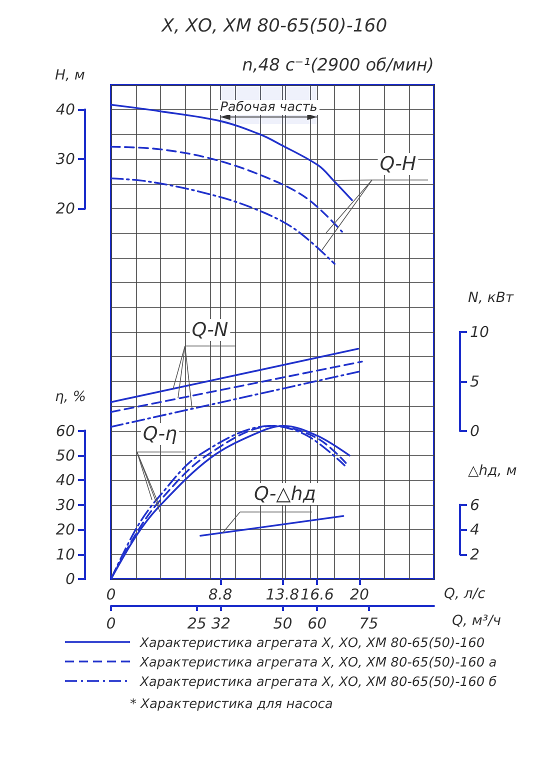  I want to click on x-tick-label: 16.6, so click(317, 595).